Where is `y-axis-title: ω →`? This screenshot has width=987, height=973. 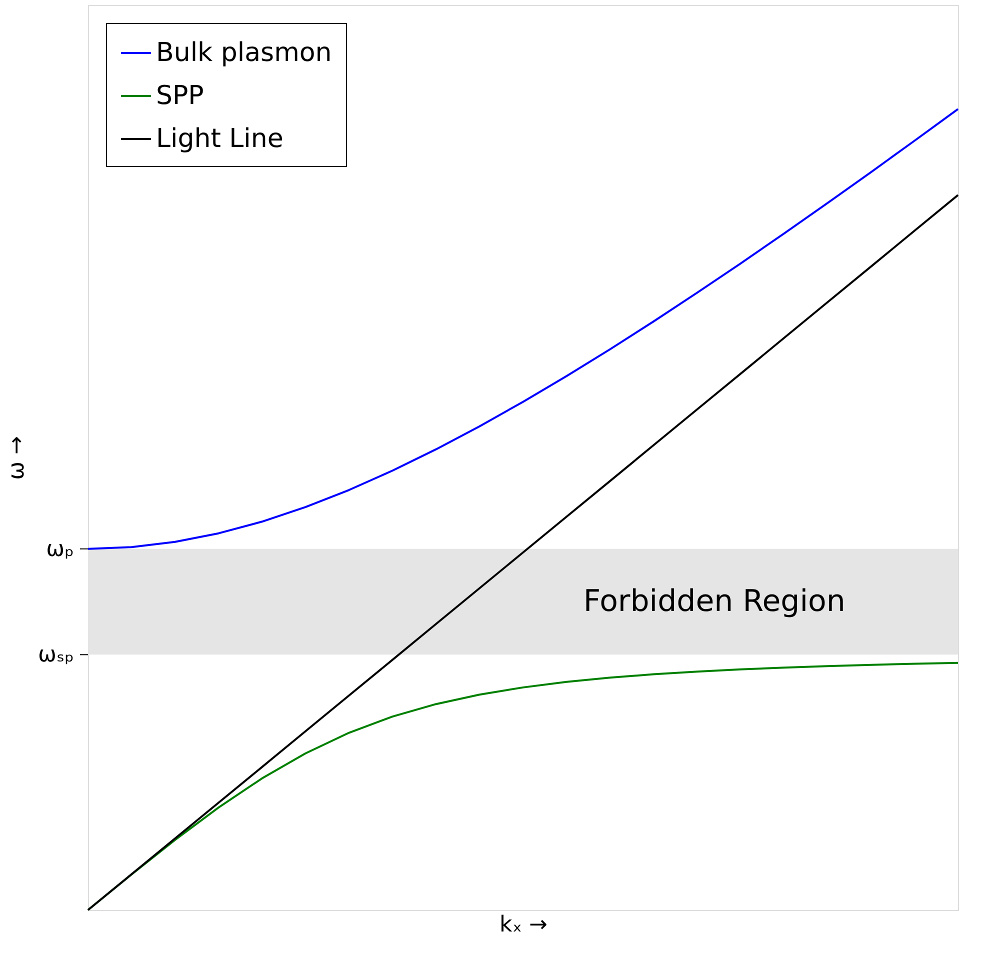
y-axis-title: ω → is located at coordinates (17, 458).